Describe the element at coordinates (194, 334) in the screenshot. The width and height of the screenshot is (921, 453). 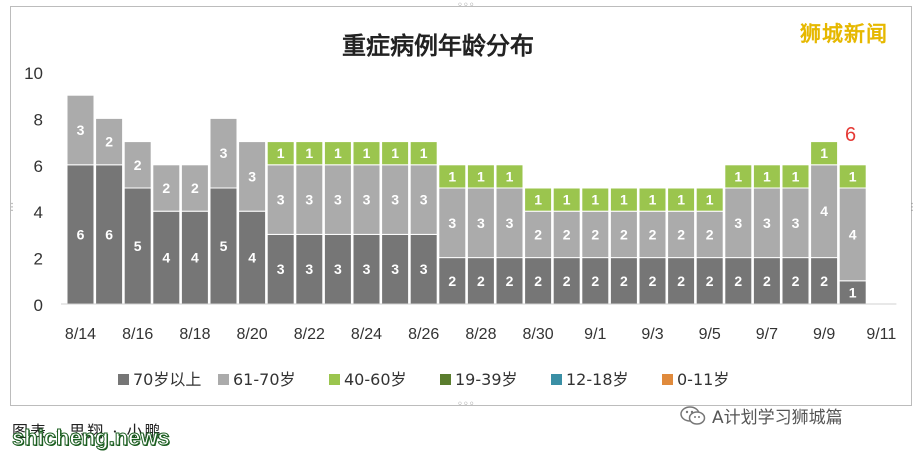
I see `x-tick-label: 8/18` at that location.